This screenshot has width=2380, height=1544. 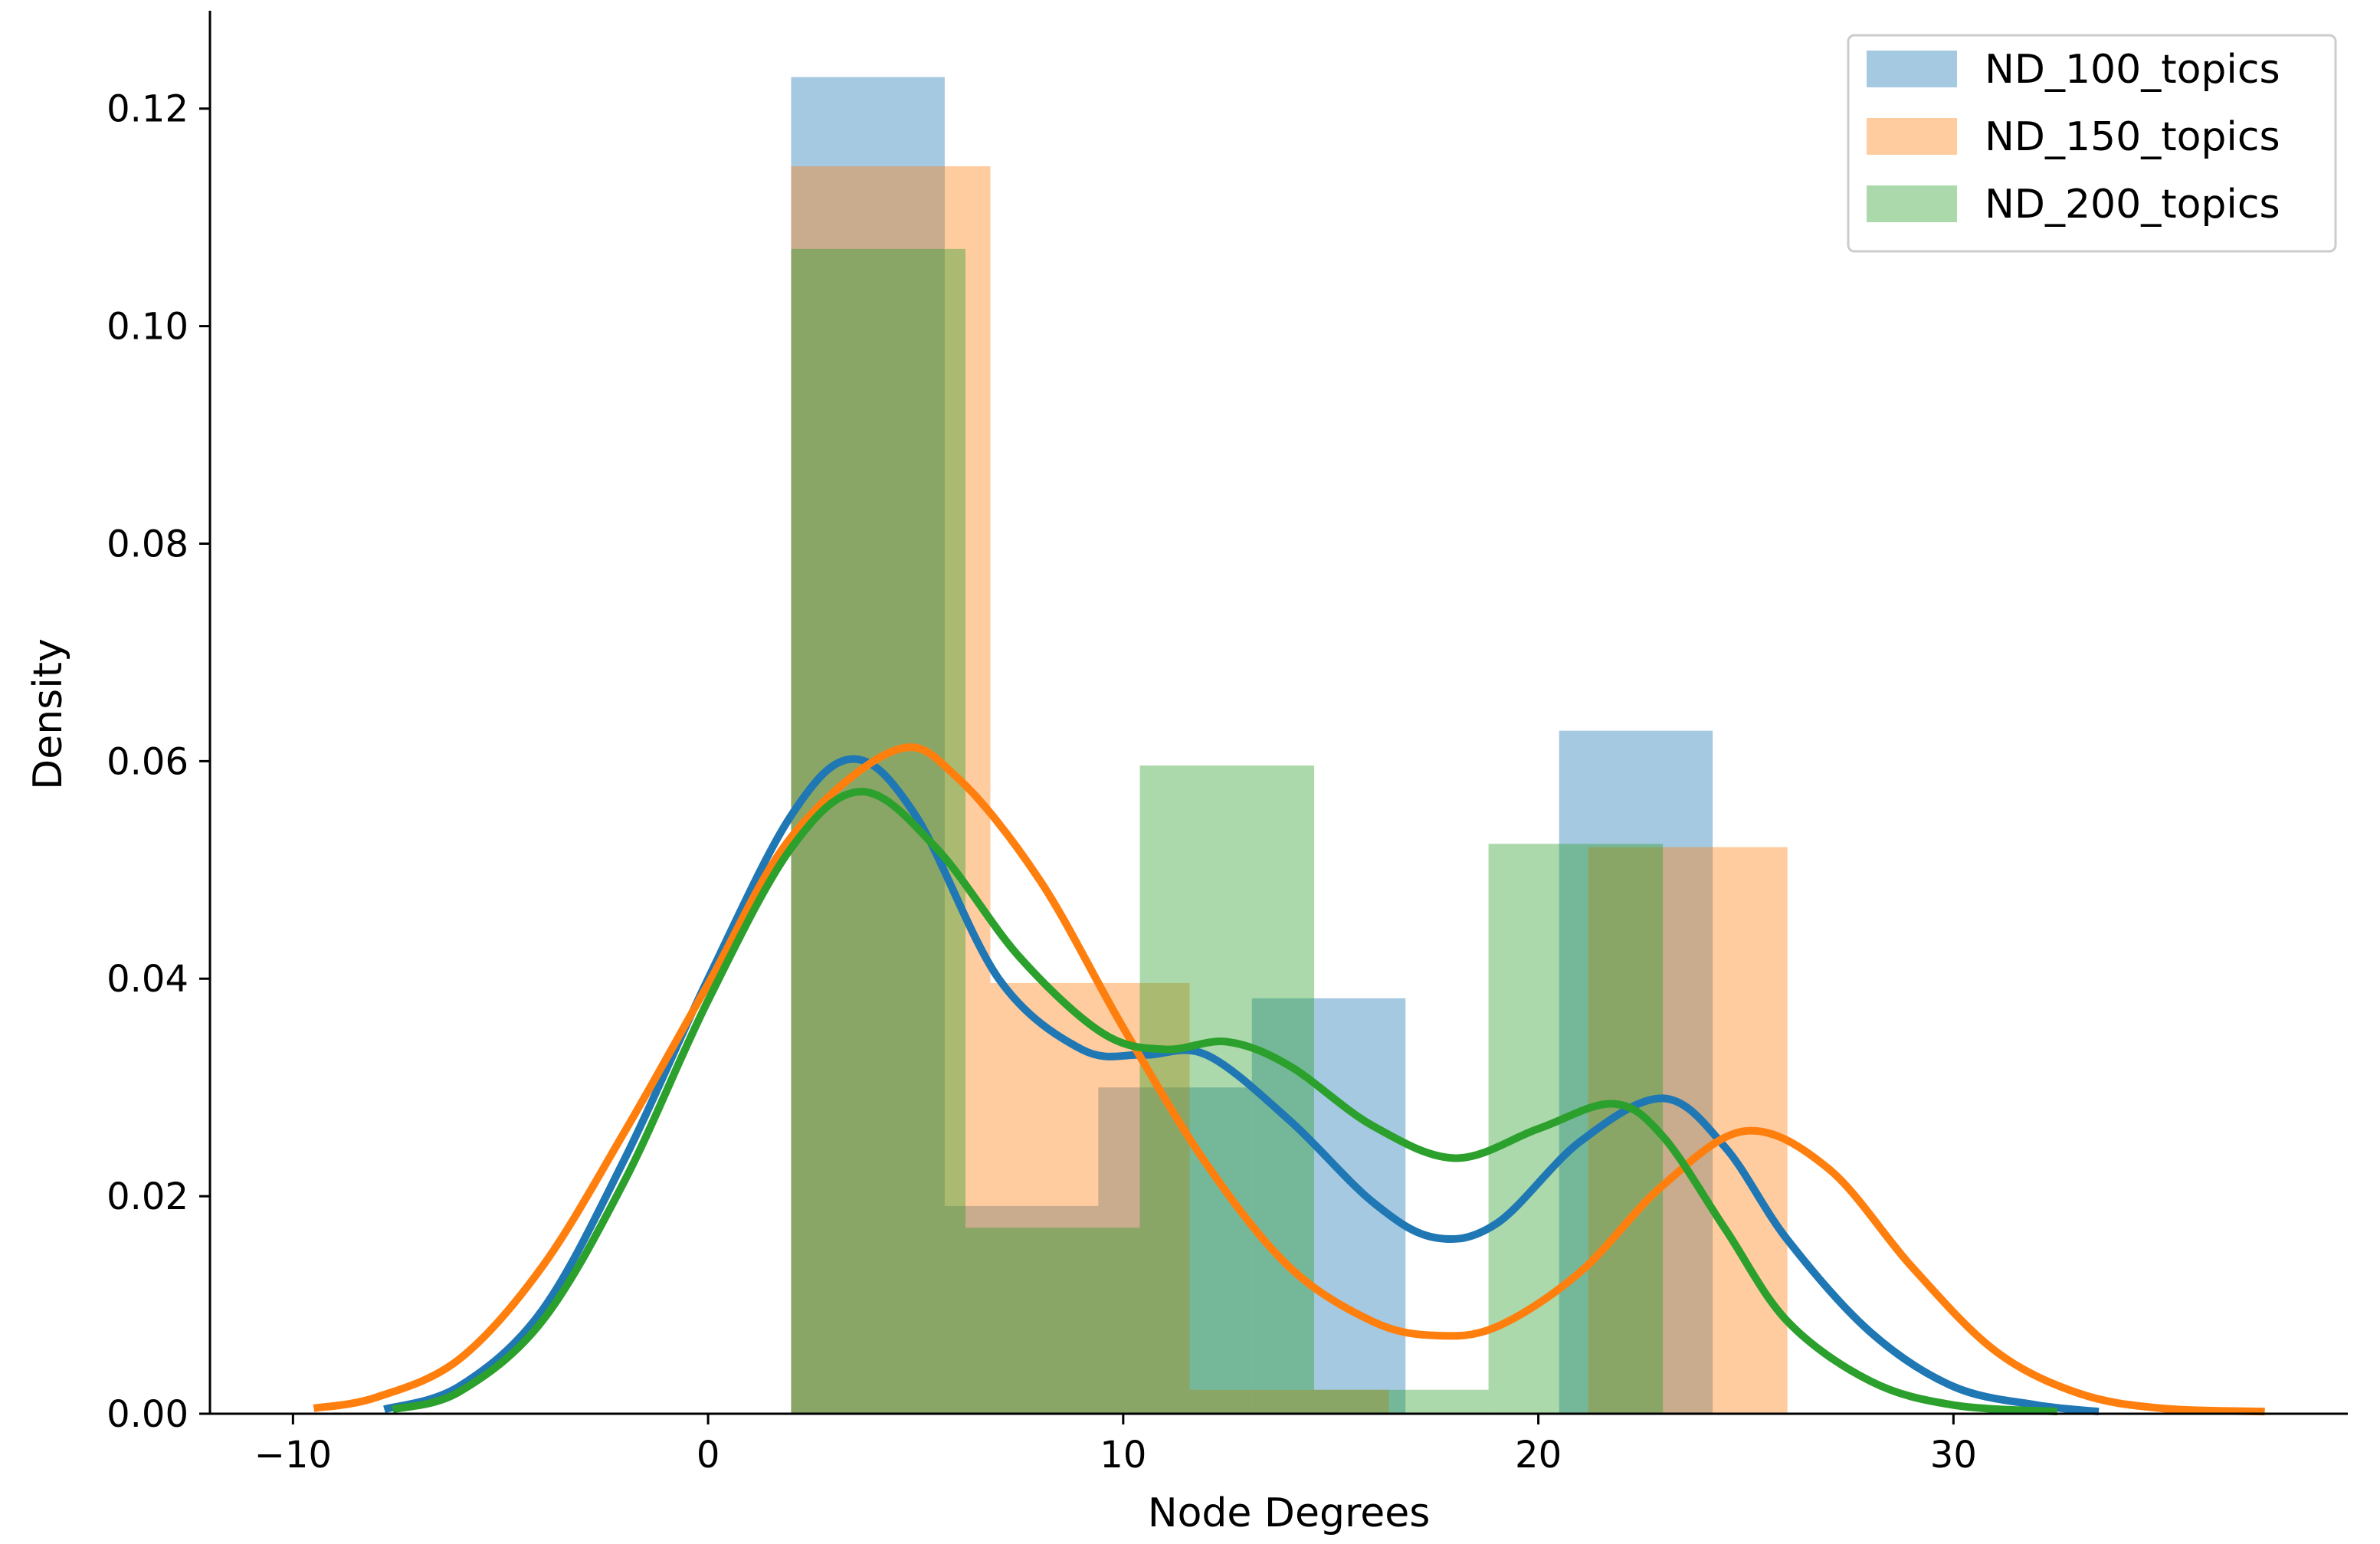 What do you see at coordinates (1289, 1513) in the screenshot?
I see `x-axis-label: Node Degrees` at bounding box center [1289, 1513].